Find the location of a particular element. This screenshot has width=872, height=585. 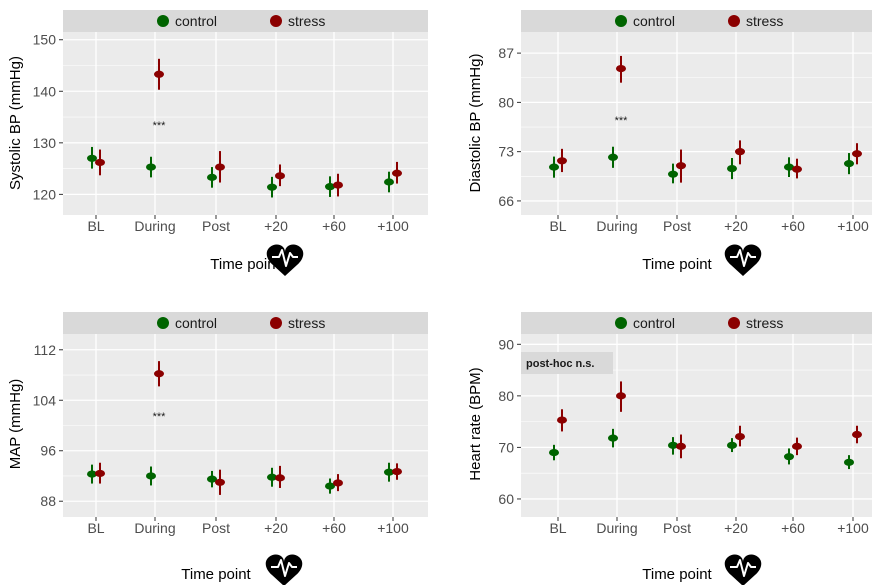

y-axis-label: Systolic BP (mmHg) is located at coordinates (15, 123).